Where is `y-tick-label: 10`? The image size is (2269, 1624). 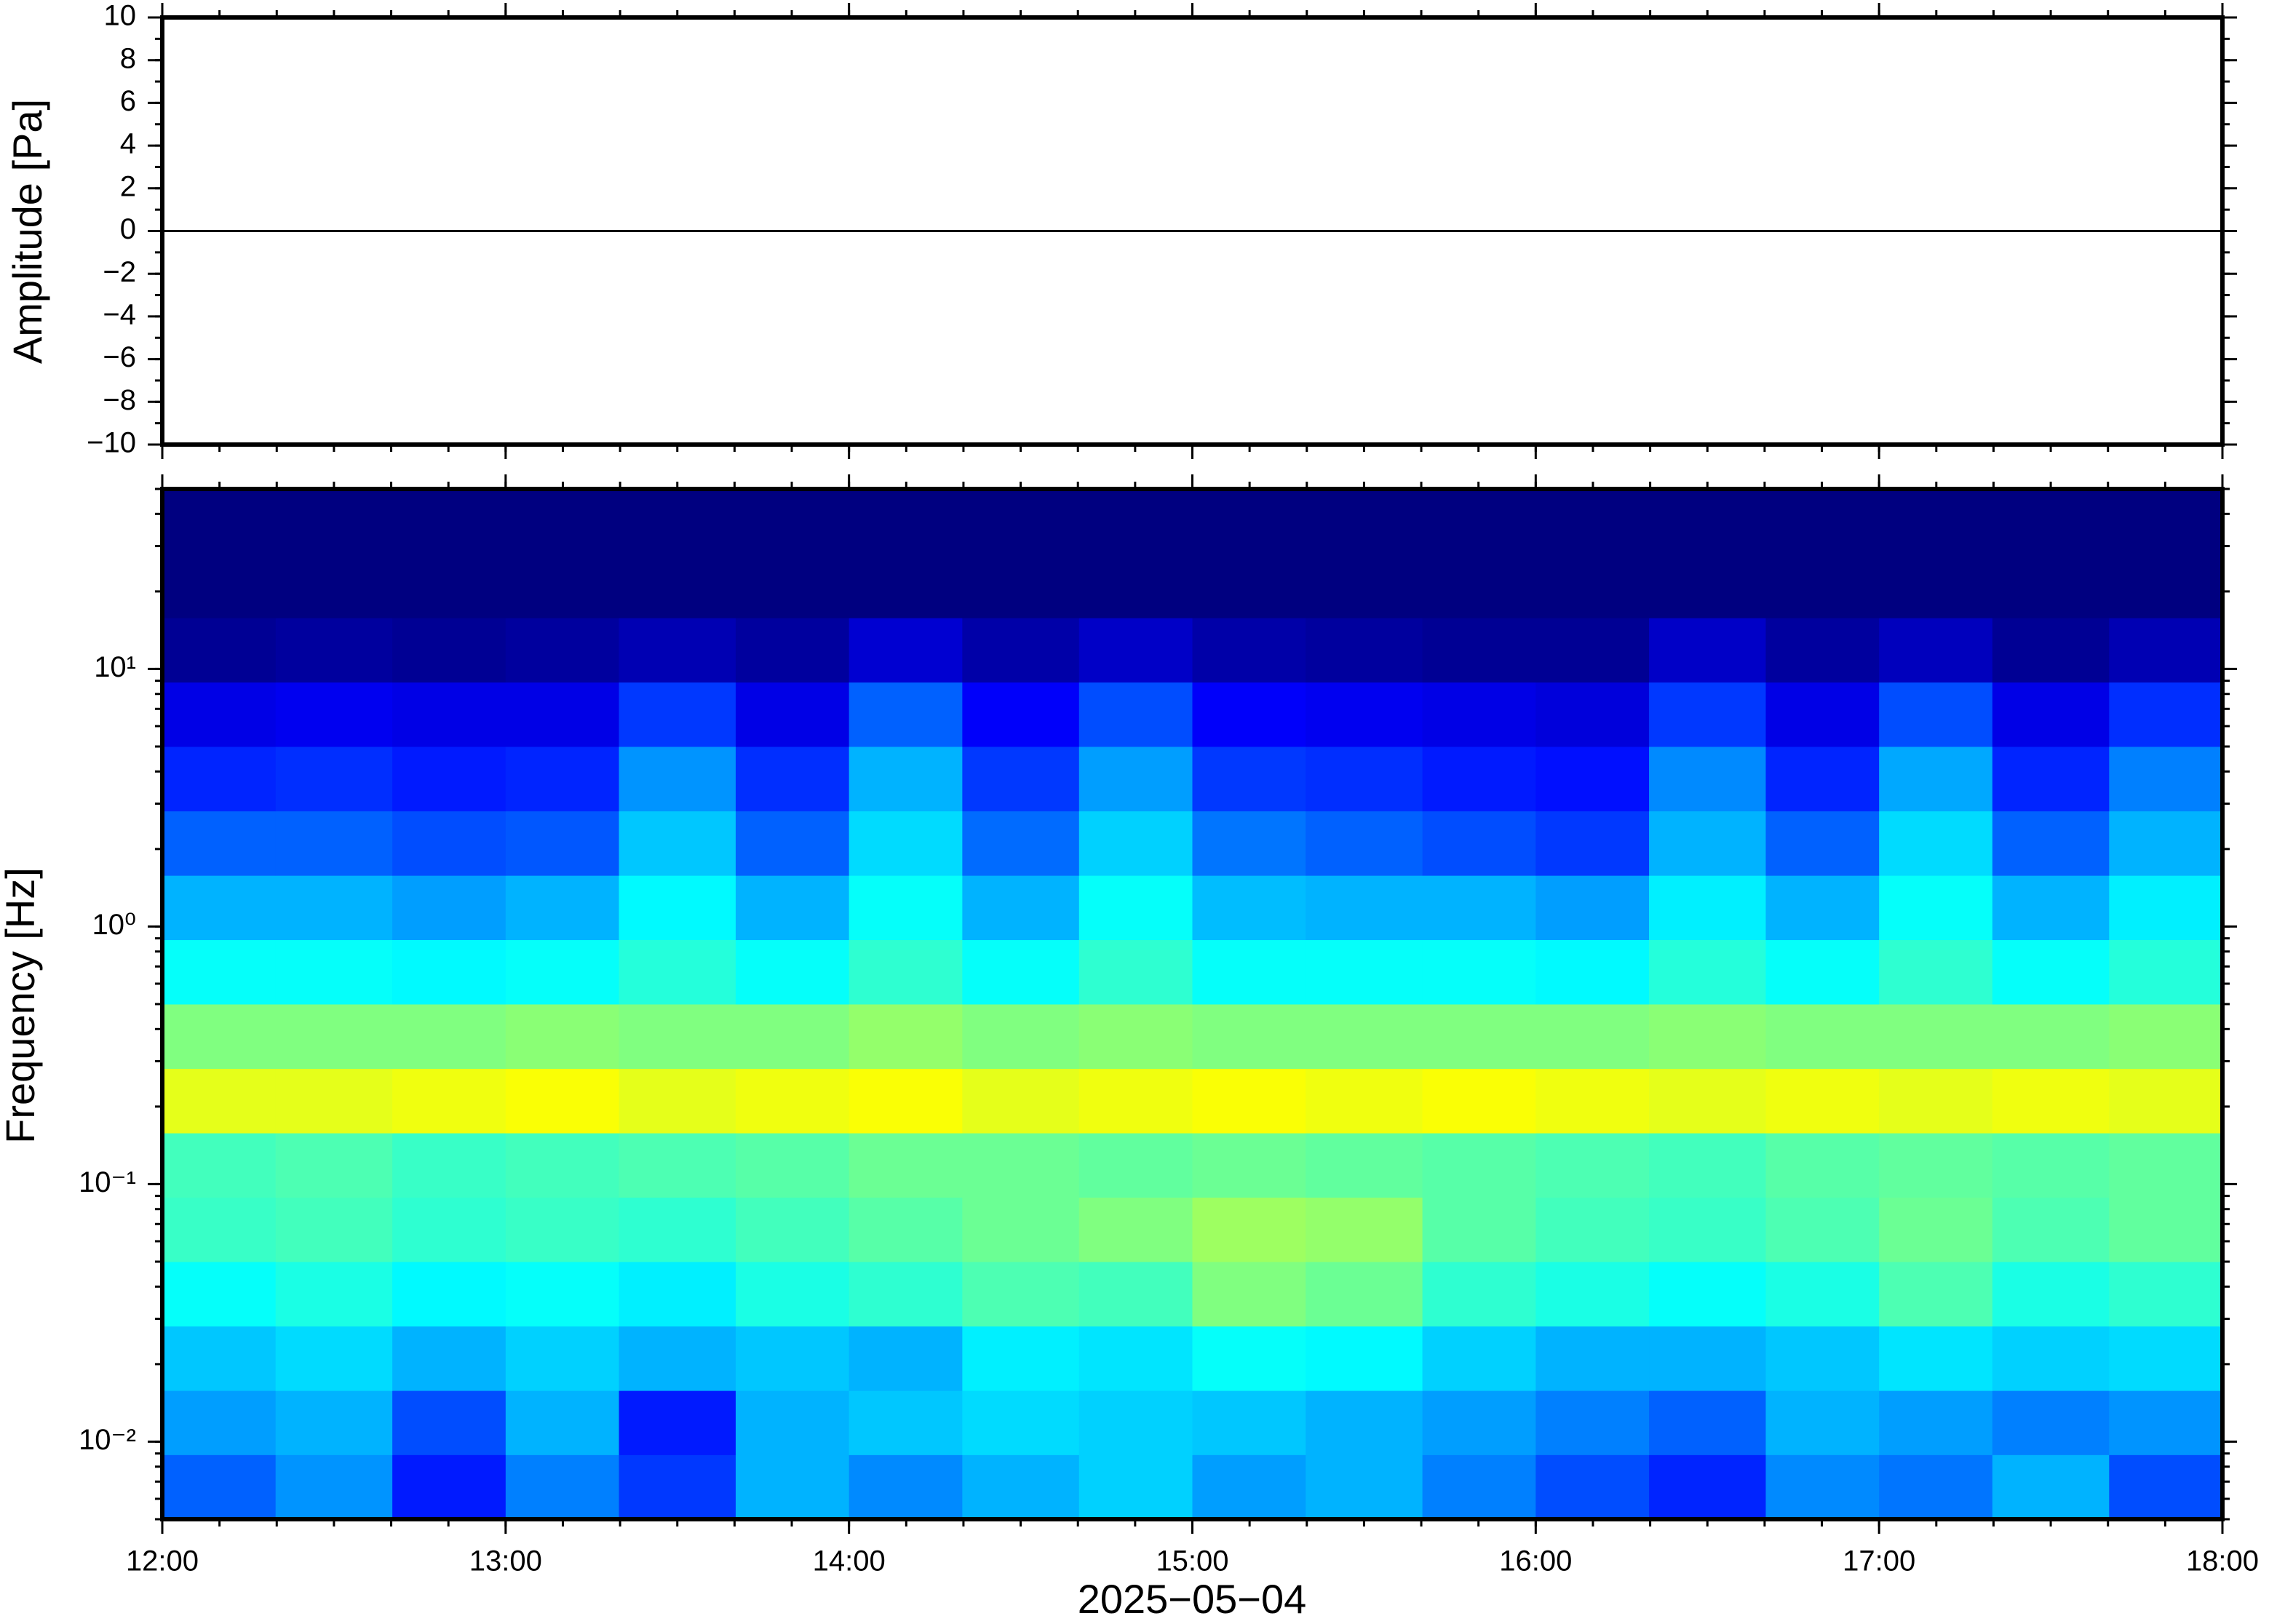
y-tick-label: 10 is located at coordinates (121, 16).